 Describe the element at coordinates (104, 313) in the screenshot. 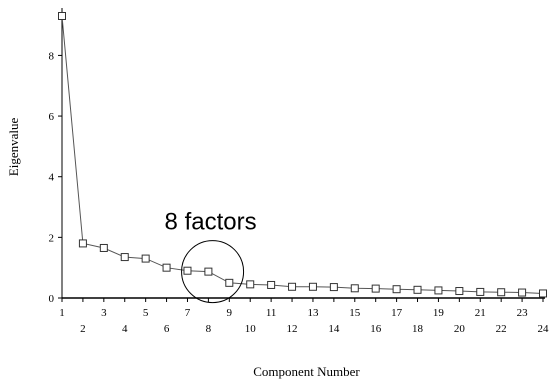

I see `x-tick-label: 3` at that location.